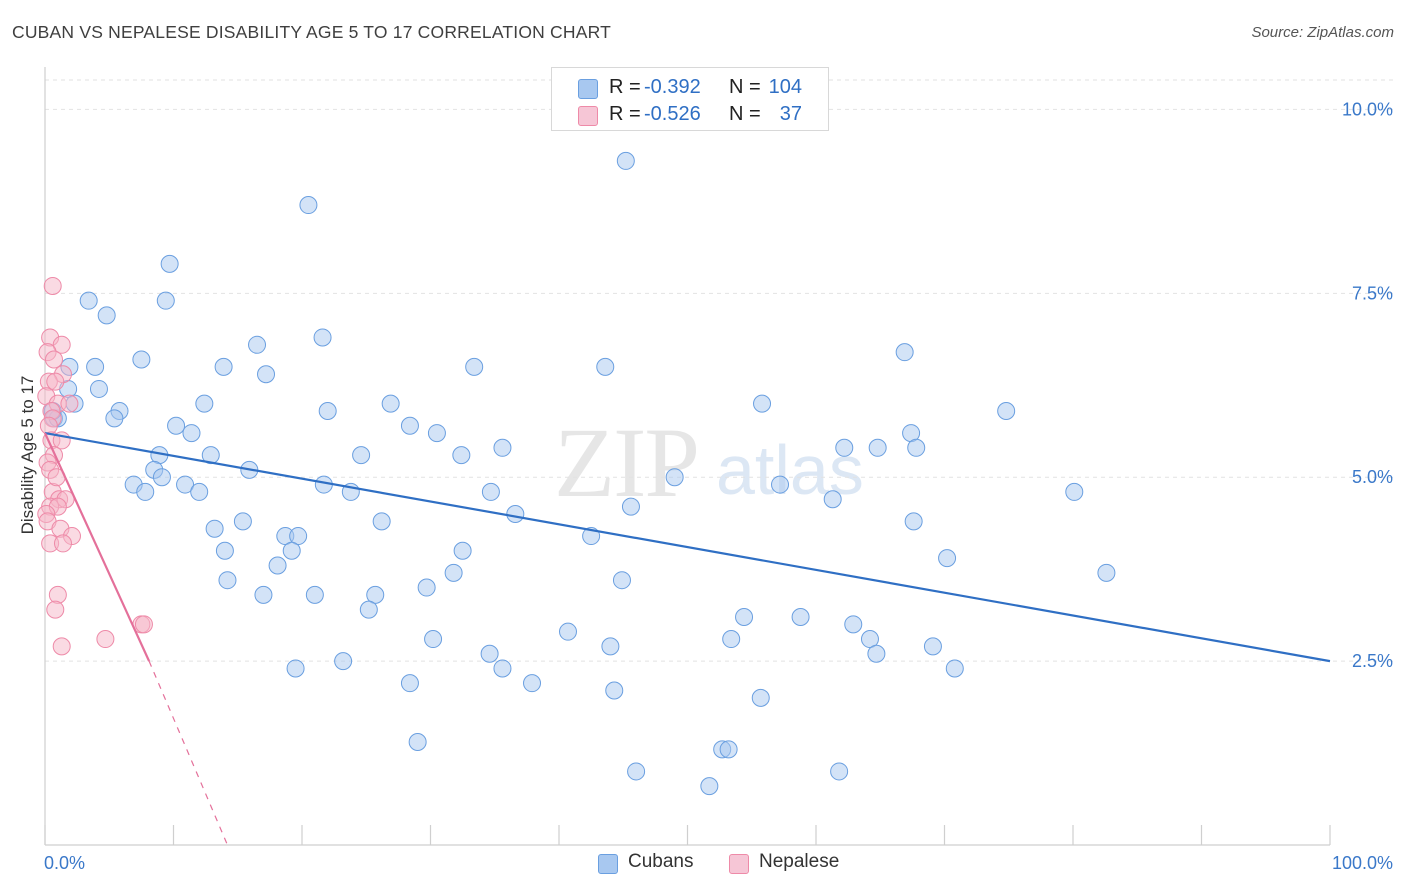 The image size is (1406, 892). I want to click on y-axis-label: Disability Age 5 to 17, so click(27, 455).